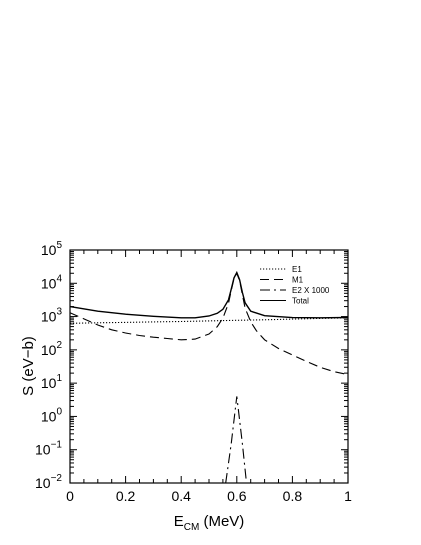 The width and height of the screenshot is (421, 545). I want to click on series-line-total, so click(209, 294).